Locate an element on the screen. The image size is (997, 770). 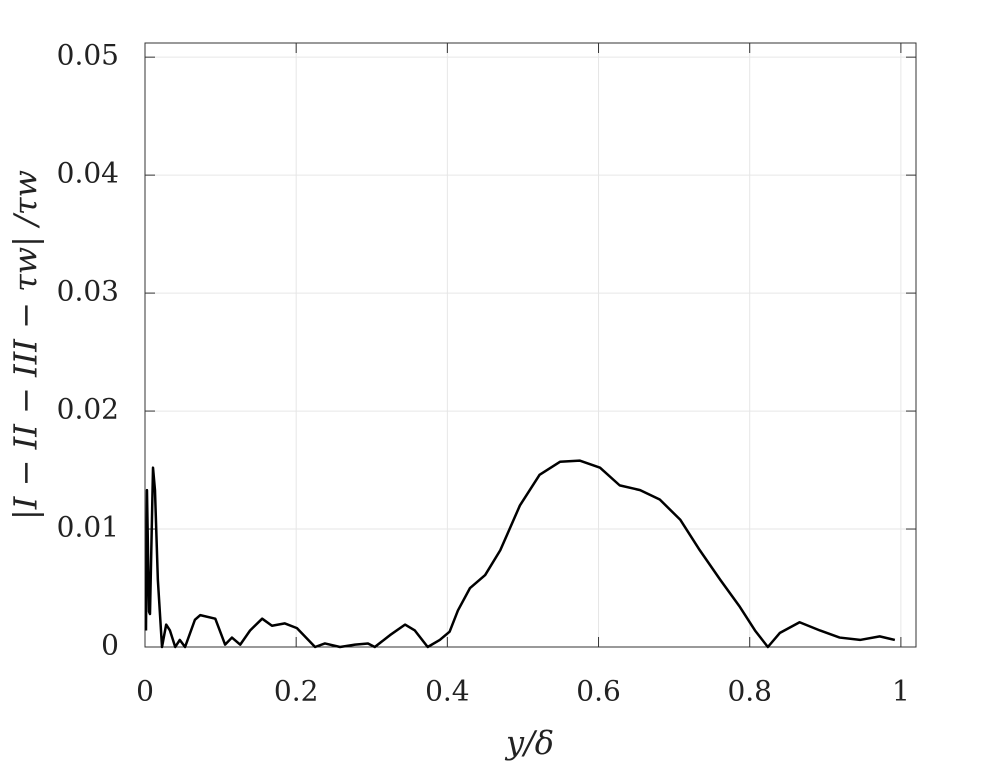
y-tick-label: 0.02 is located at coordinates (88, 409).